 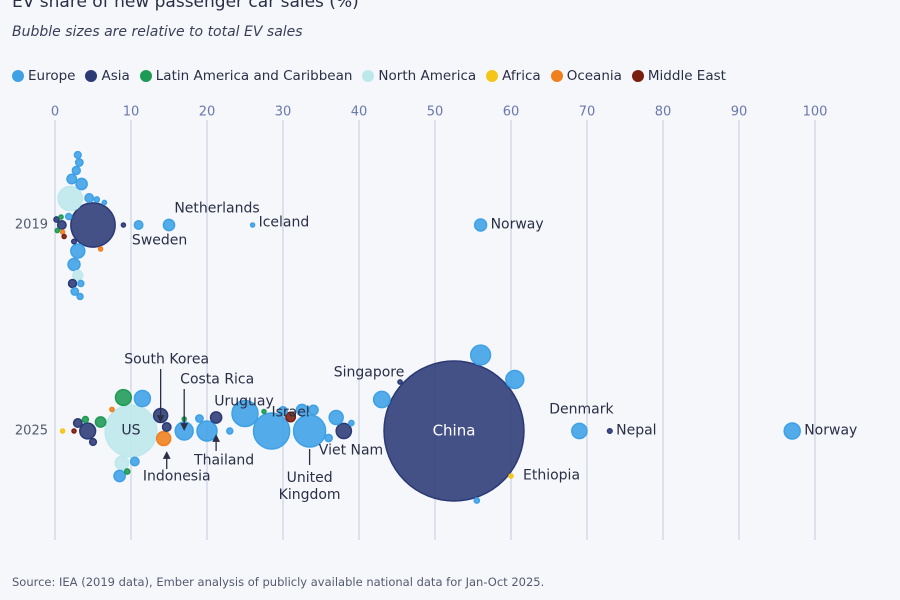 I want to click on data-label: Costa Rica, so click(x=217, y=379).